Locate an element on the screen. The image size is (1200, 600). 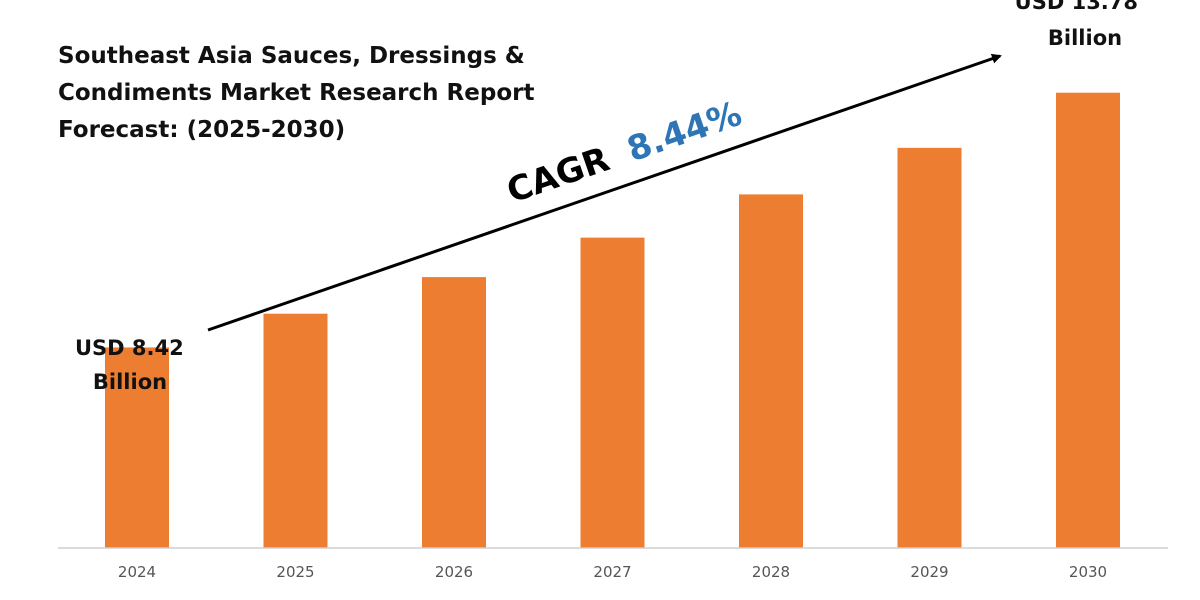
x-tick-label-2029: 2029 is located at coordinates (929, 572).